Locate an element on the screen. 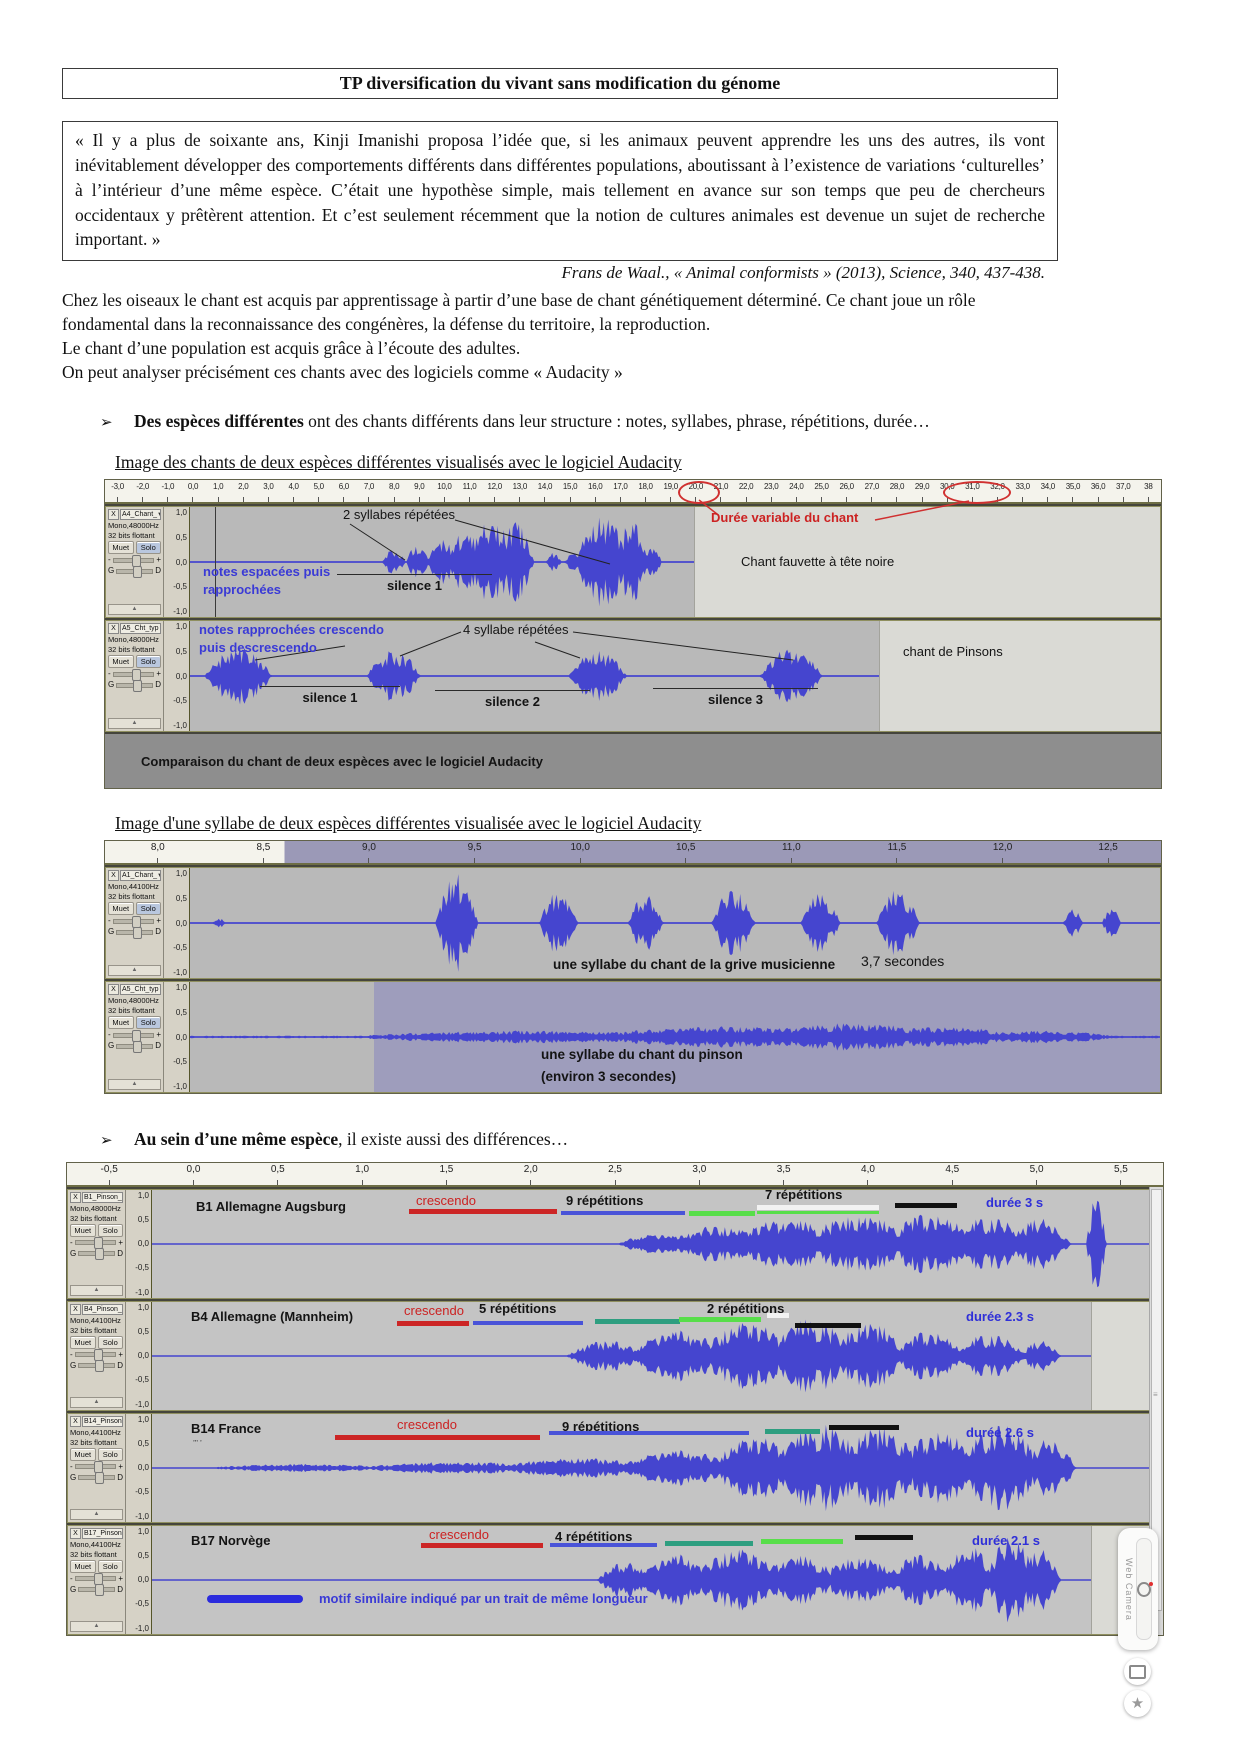 This screenshot has height=1754, width=1240. vertical-scale: 1,0 0,5 0,0 -0,5 -1,0 is located at coordinates (139, 1579).